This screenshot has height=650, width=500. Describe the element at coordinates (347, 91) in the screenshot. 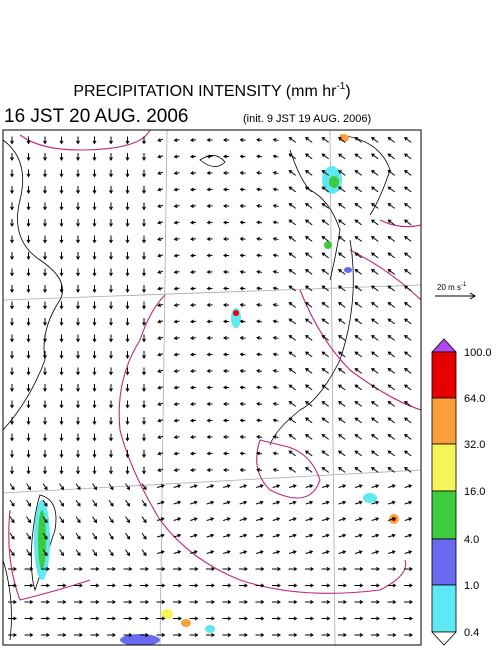

I see `title-close: )` at that location.